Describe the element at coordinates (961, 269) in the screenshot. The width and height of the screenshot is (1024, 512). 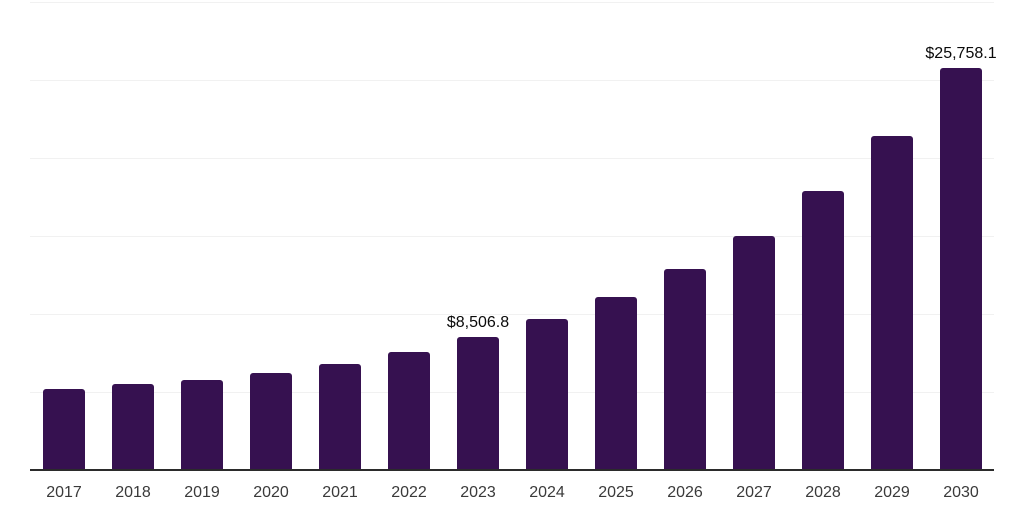
I see `bar-2030` at that location.